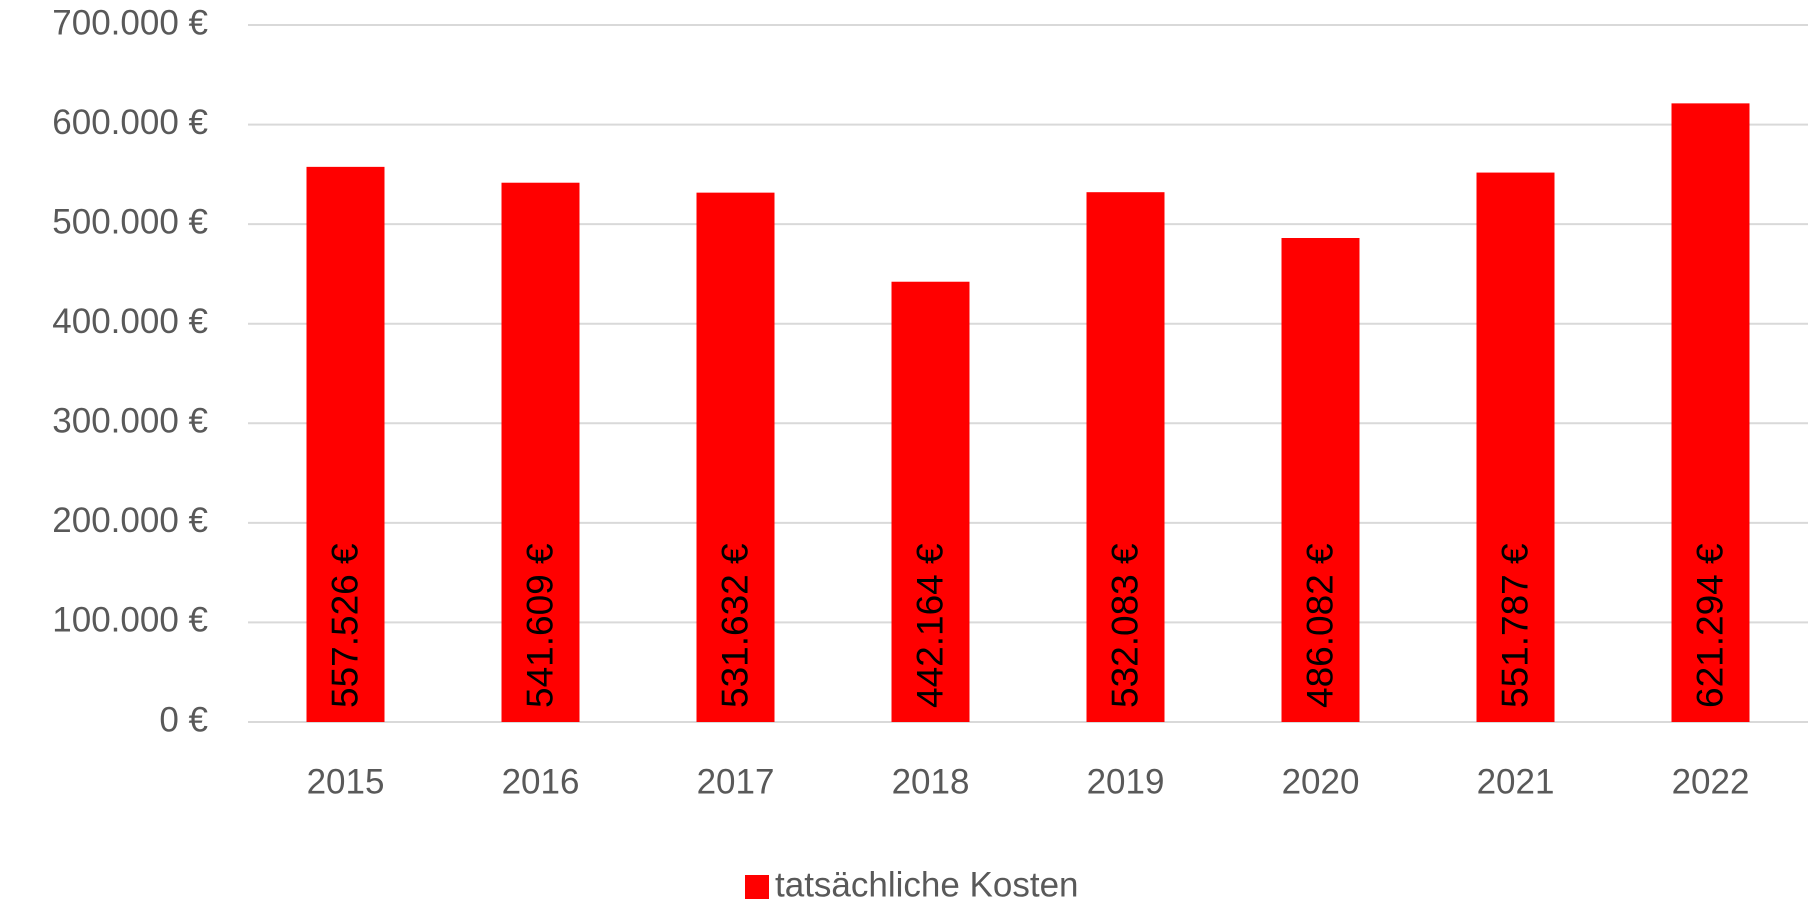 This screenshot has width=1811, height=908. Describe the element at coordinates (130, 22) in the screenshot. I see `y-tick-label: 700.000 €` at that location.